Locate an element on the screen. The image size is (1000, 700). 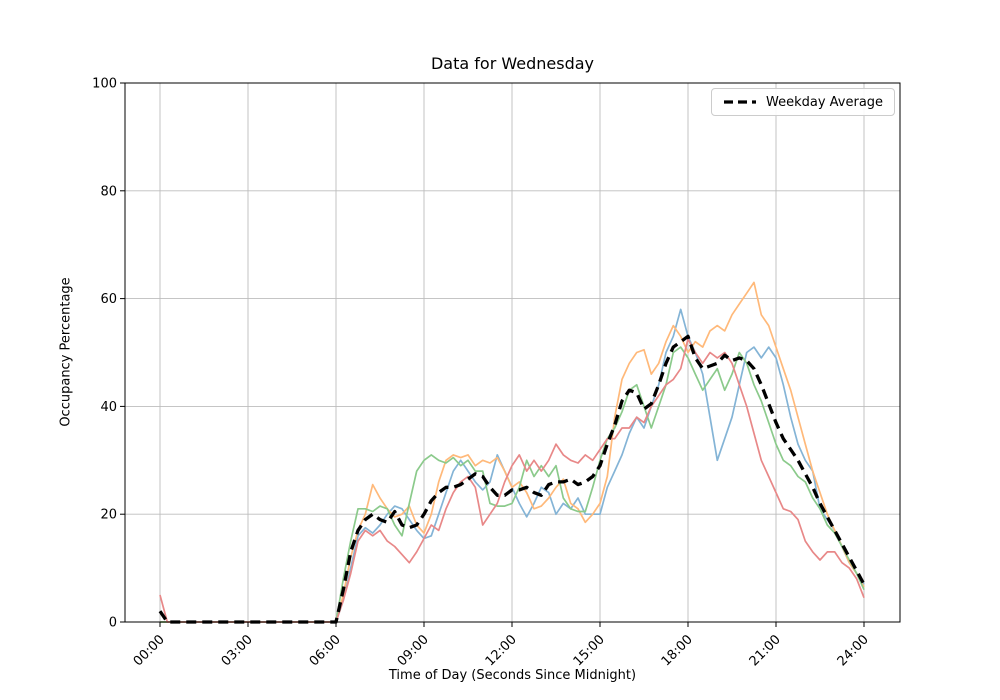
x-tick-label: 18:00 is located at coordinates (677, 650).